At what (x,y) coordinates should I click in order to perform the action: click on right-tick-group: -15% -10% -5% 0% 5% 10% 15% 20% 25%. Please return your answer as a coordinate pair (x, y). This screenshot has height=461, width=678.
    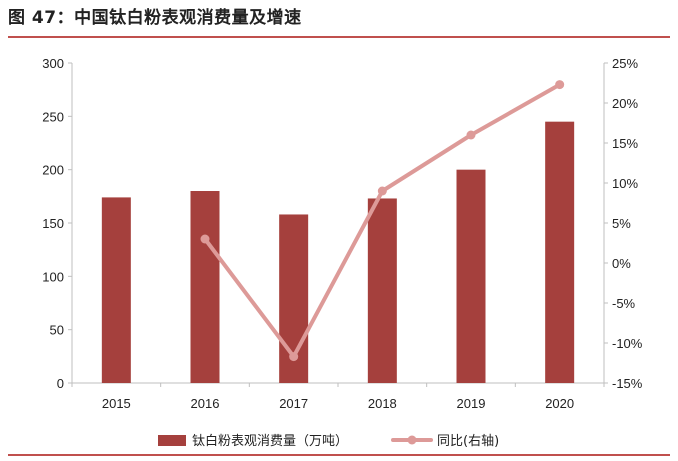
    Looking at the image, I should click on (623, 223).